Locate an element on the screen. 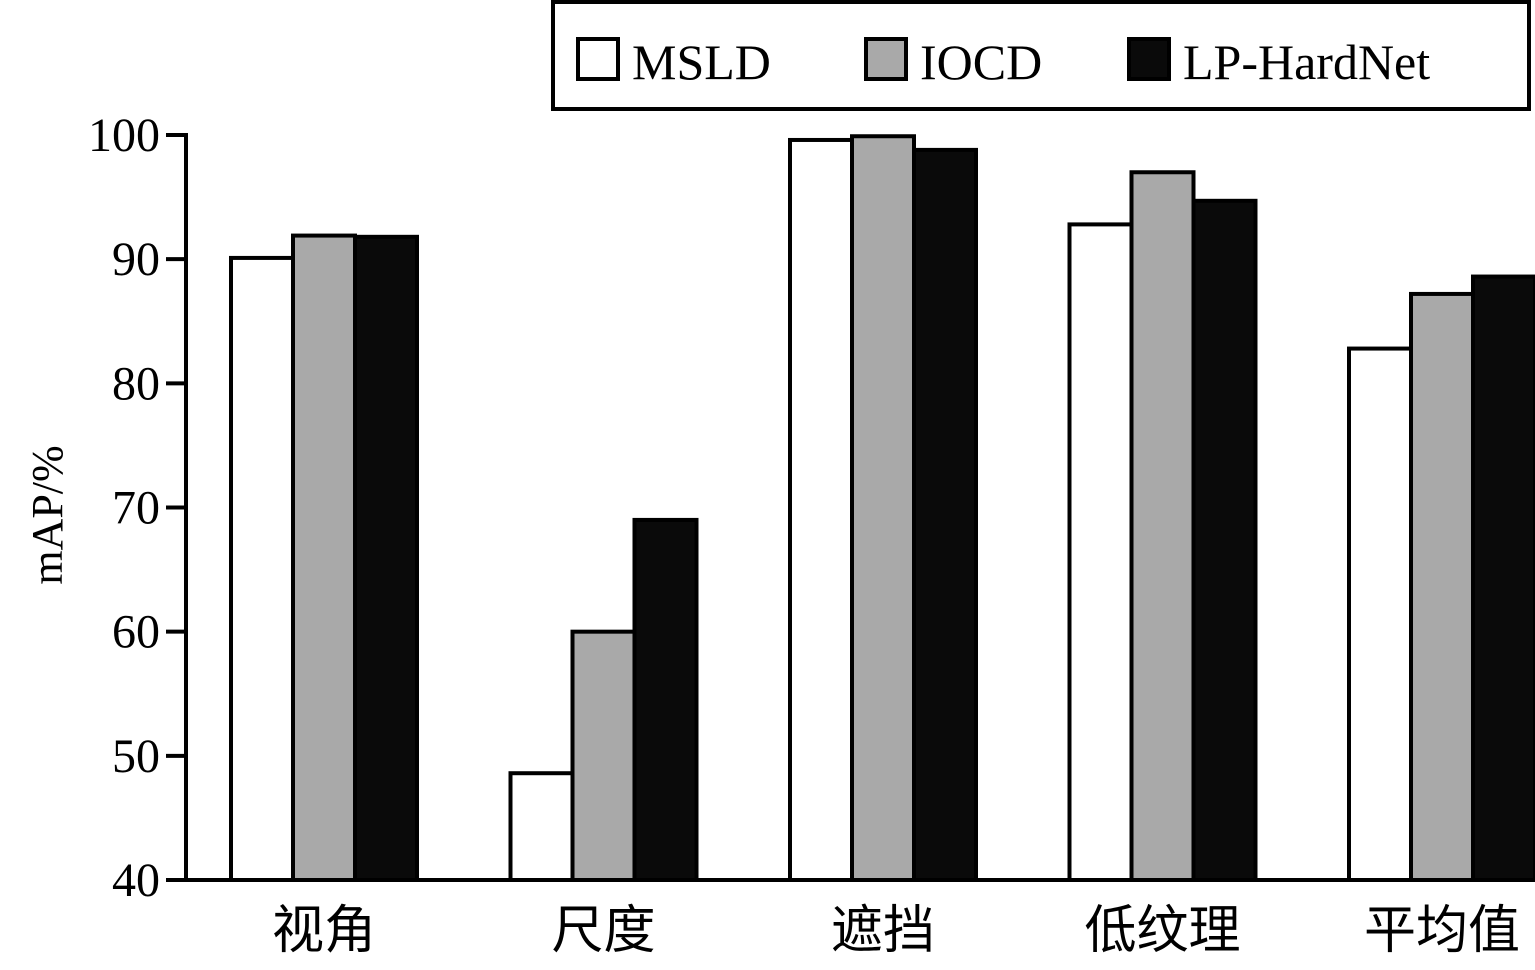 The image size is (1535, 970). legend-label-lp-hardnet: LP-HardNet is located at coordinates (1306, 62).